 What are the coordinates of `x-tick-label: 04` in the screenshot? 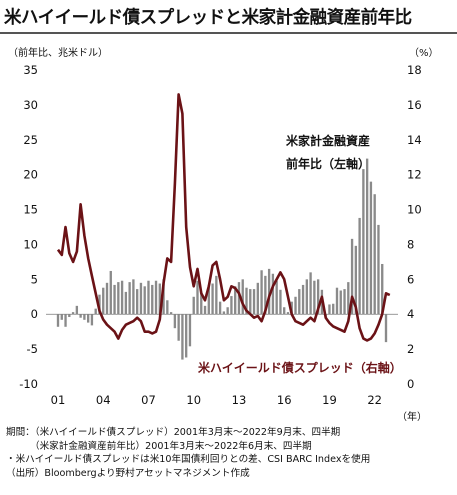 It's located at (103, 400).